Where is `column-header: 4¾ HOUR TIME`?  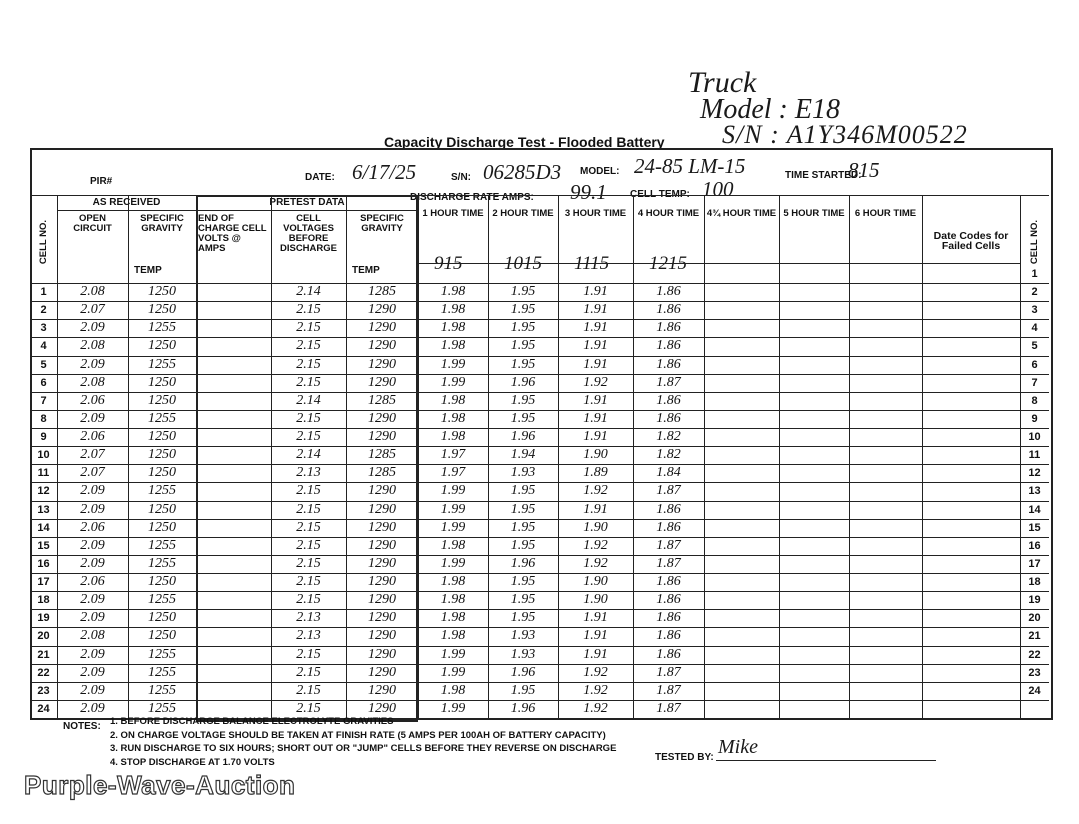 column-header: 4¾ HOUR TIME is located at coordinates (741, 213).